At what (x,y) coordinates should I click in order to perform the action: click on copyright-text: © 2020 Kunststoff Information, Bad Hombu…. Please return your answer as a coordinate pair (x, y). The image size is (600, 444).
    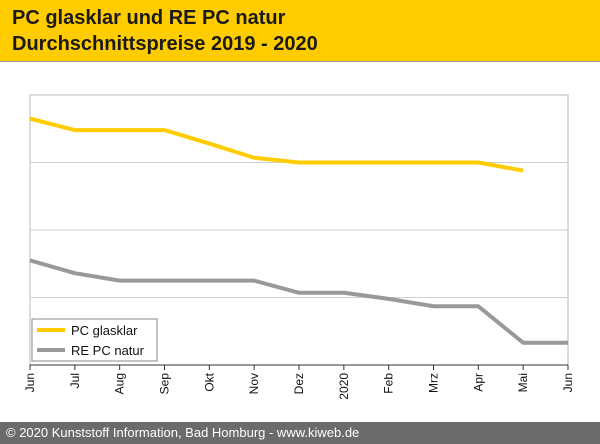
    Looking at the image, I should click on (183, 432).